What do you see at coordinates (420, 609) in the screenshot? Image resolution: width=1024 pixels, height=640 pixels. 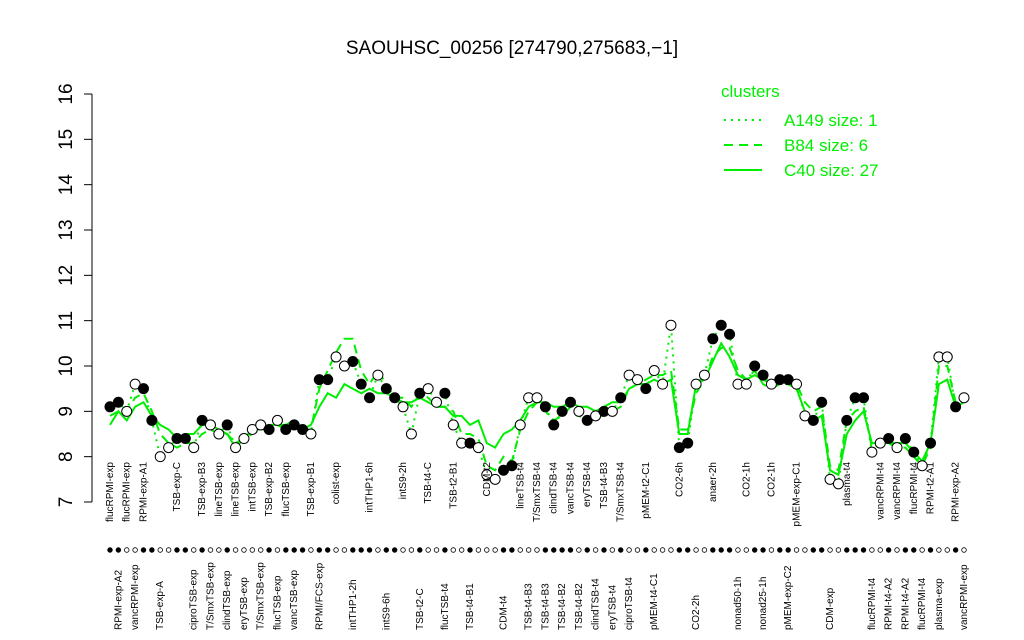 I see `x-tick-label: TSB-t2-C` at bounding box center [420, 609].